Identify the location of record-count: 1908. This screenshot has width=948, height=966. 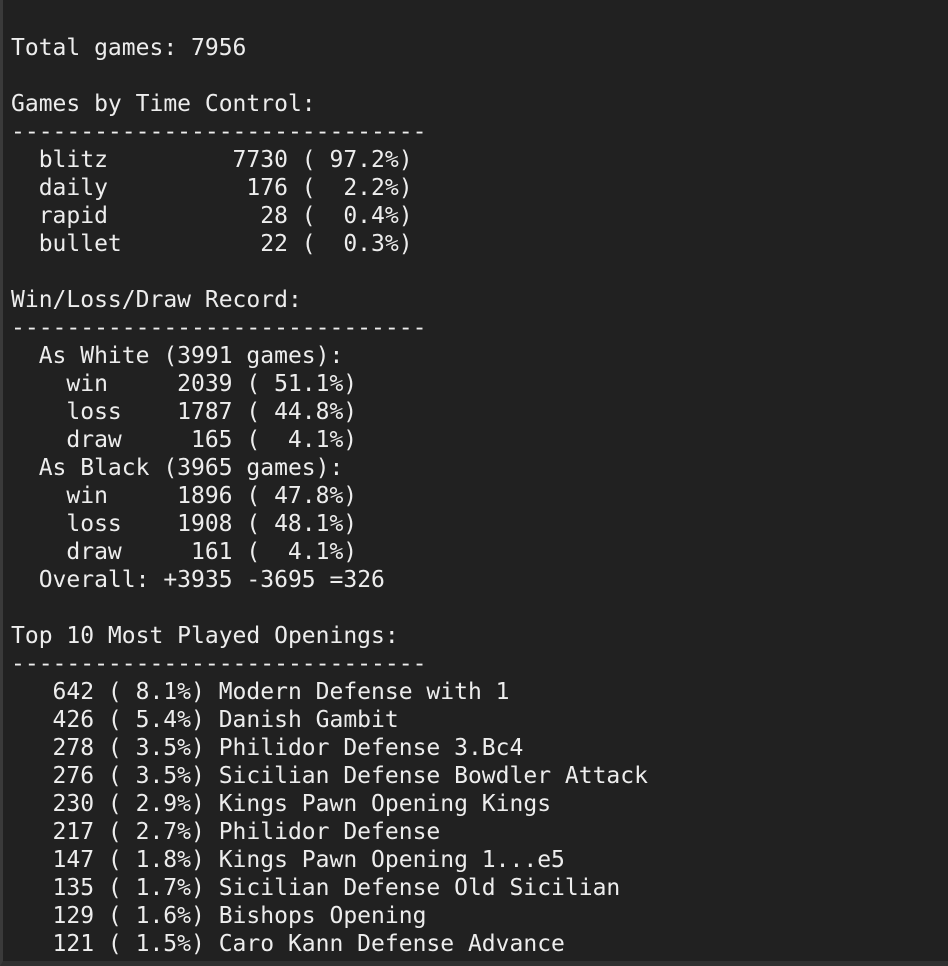
(205, 524).